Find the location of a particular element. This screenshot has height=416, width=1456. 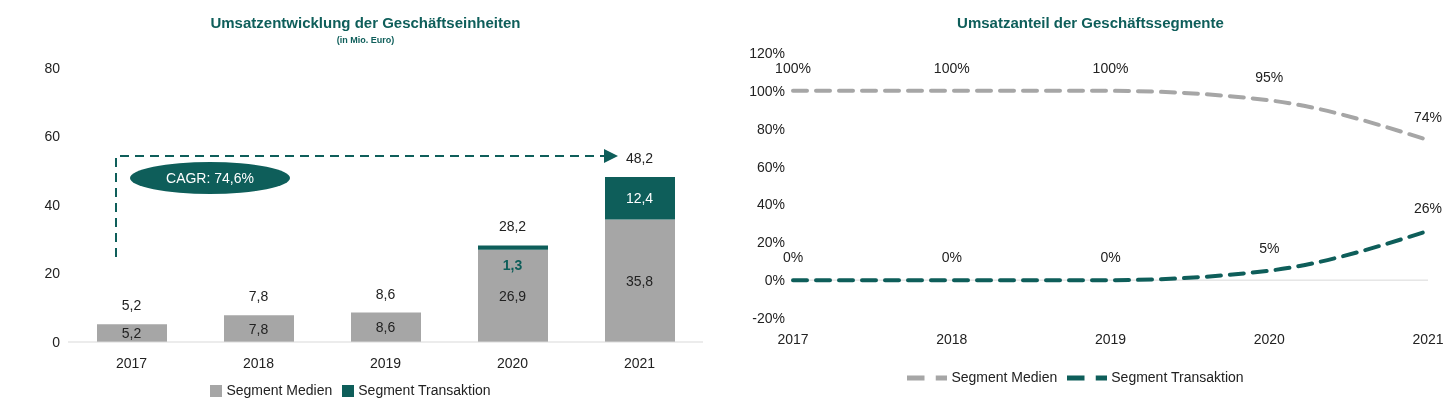

data-label: 1,3 is located at coordinates (512, 264).